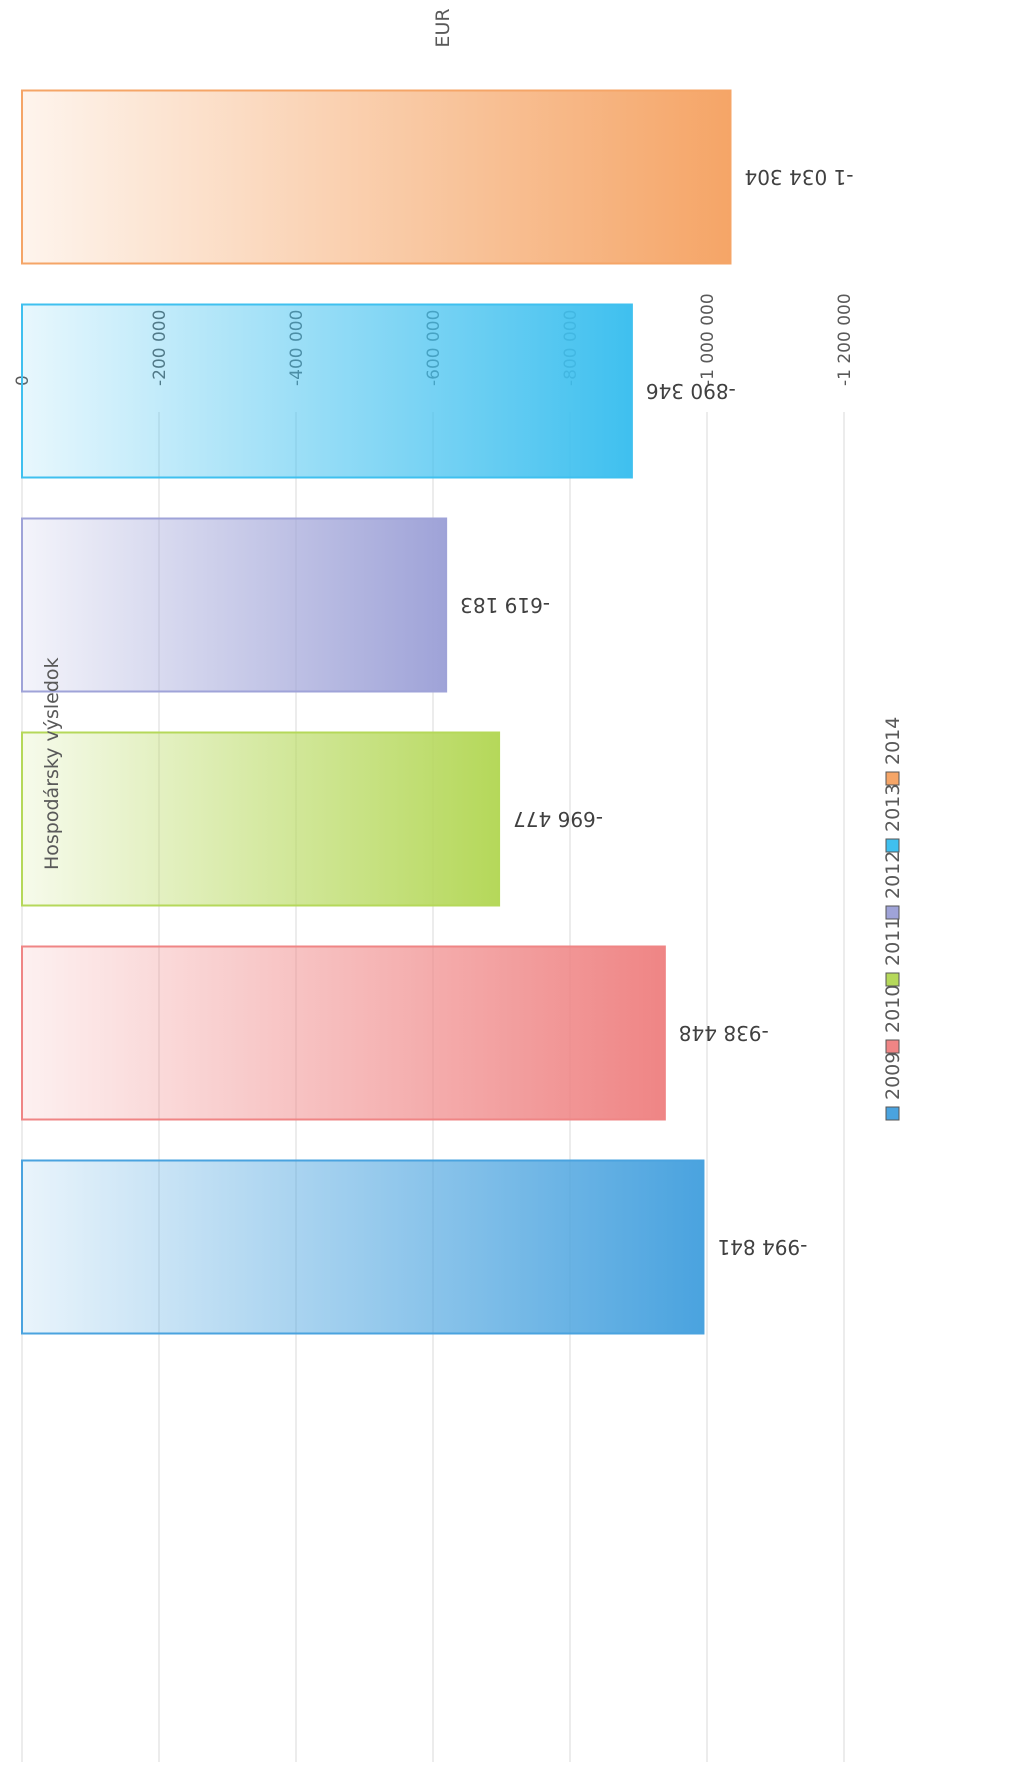 The image size is (1022, 1782). Describe the element at coordinates (893, 741) in the screenshot. I see `legend-label-2014: 2014` at that location.